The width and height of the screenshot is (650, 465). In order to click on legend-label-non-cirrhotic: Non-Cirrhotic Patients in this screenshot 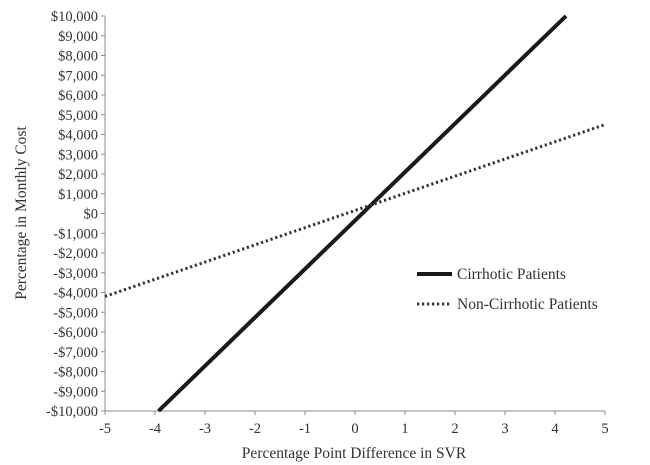, I will do `click(527, 304)`.